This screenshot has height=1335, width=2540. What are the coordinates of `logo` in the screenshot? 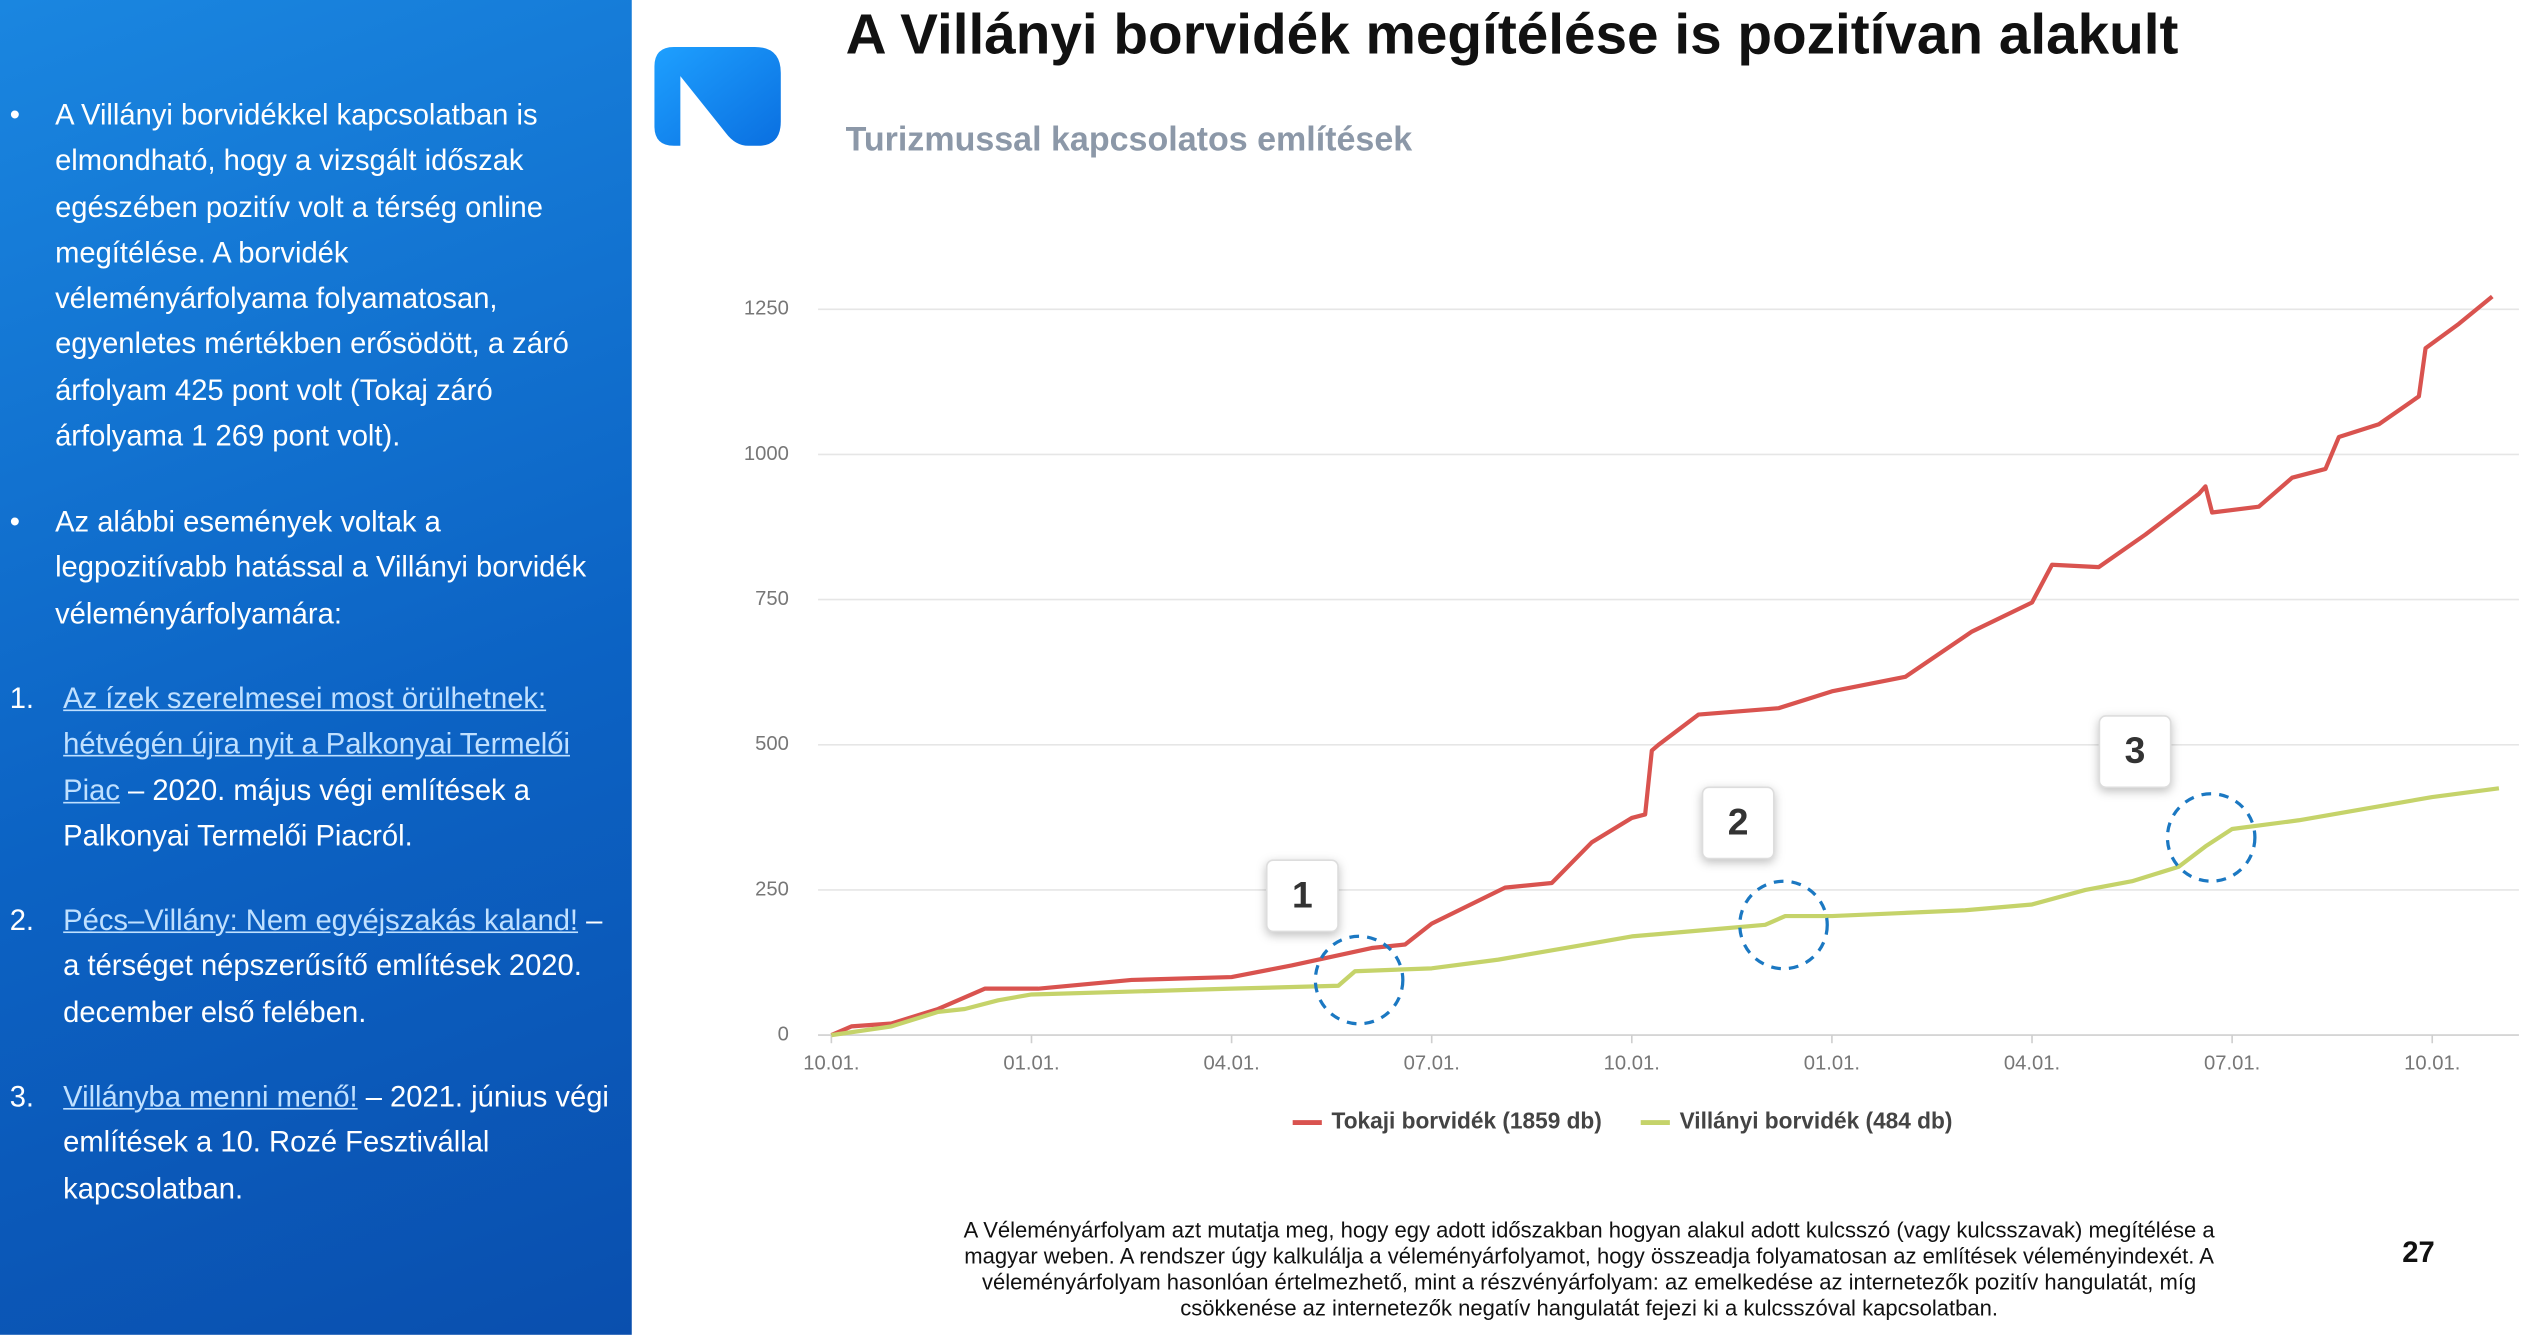 It's located at (717, 96).